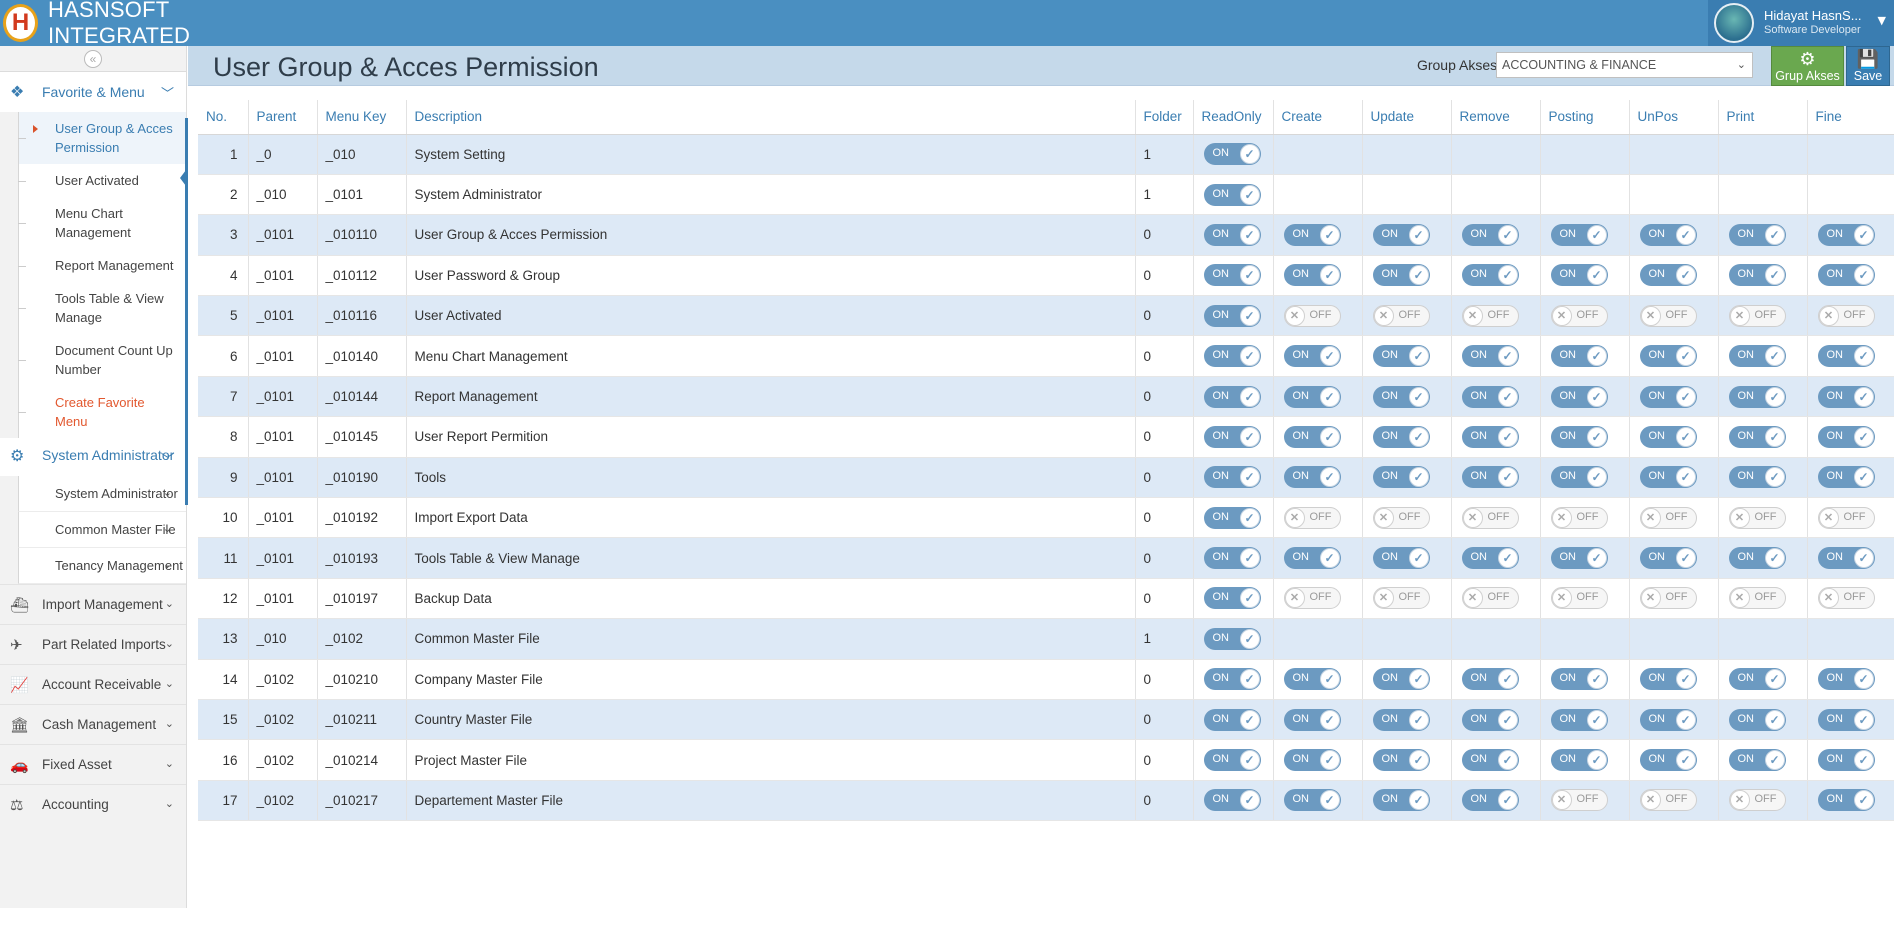 Image resolution: width=1894 pixels, height=928 pixels. I want to click on column-header: Description, so click(771, 117).